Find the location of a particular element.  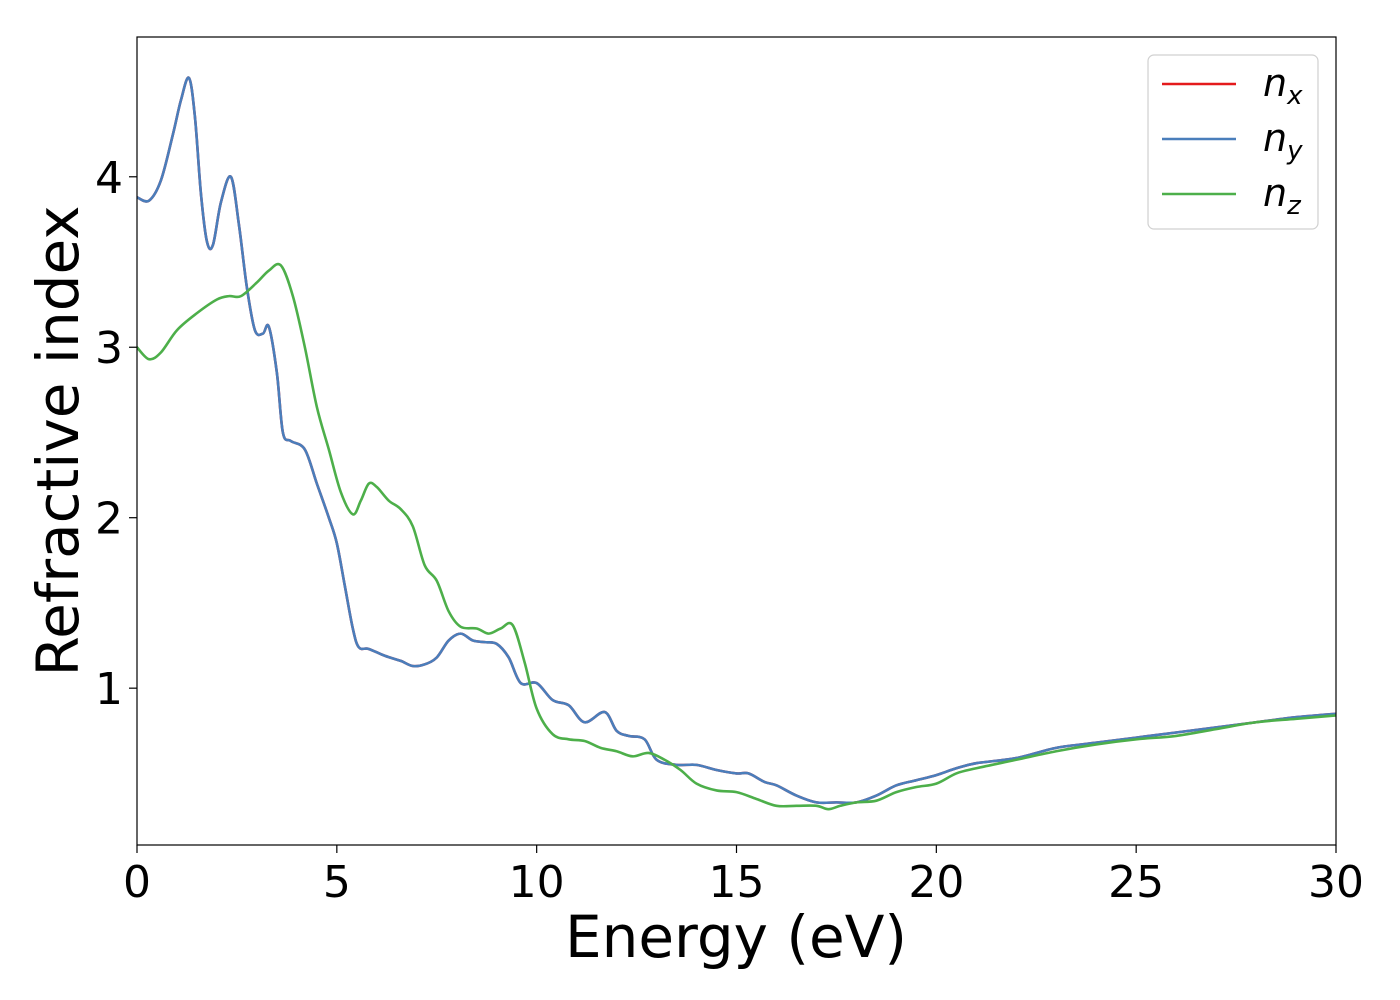

y-axis-ticks: 1 2 3 4 is located at coordinates (116, 434).